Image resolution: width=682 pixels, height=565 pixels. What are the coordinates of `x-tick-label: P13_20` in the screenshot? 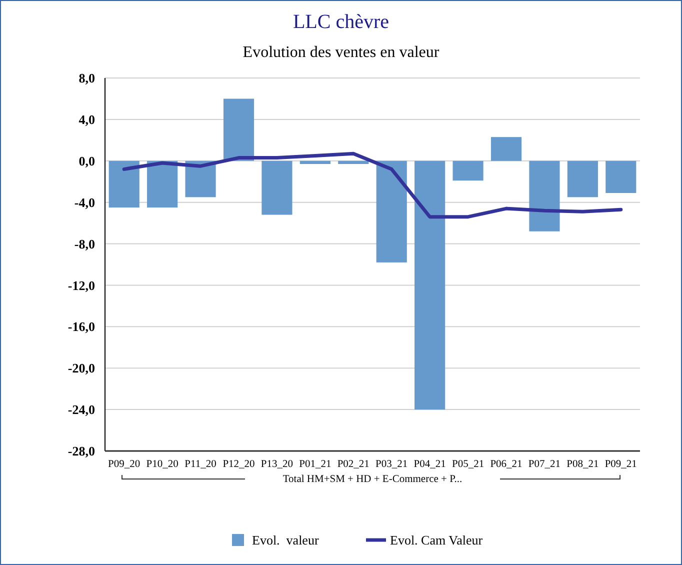 It's located at (277, 464).